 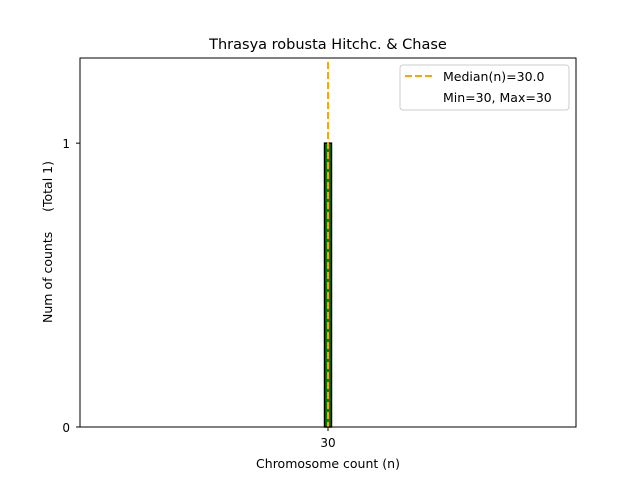 What do you see at coordinates (327, 45) in the screenshot?
I see `chart-title: Thrasya robusta Hitchc. & Chase` at bounding box center [327, 45].